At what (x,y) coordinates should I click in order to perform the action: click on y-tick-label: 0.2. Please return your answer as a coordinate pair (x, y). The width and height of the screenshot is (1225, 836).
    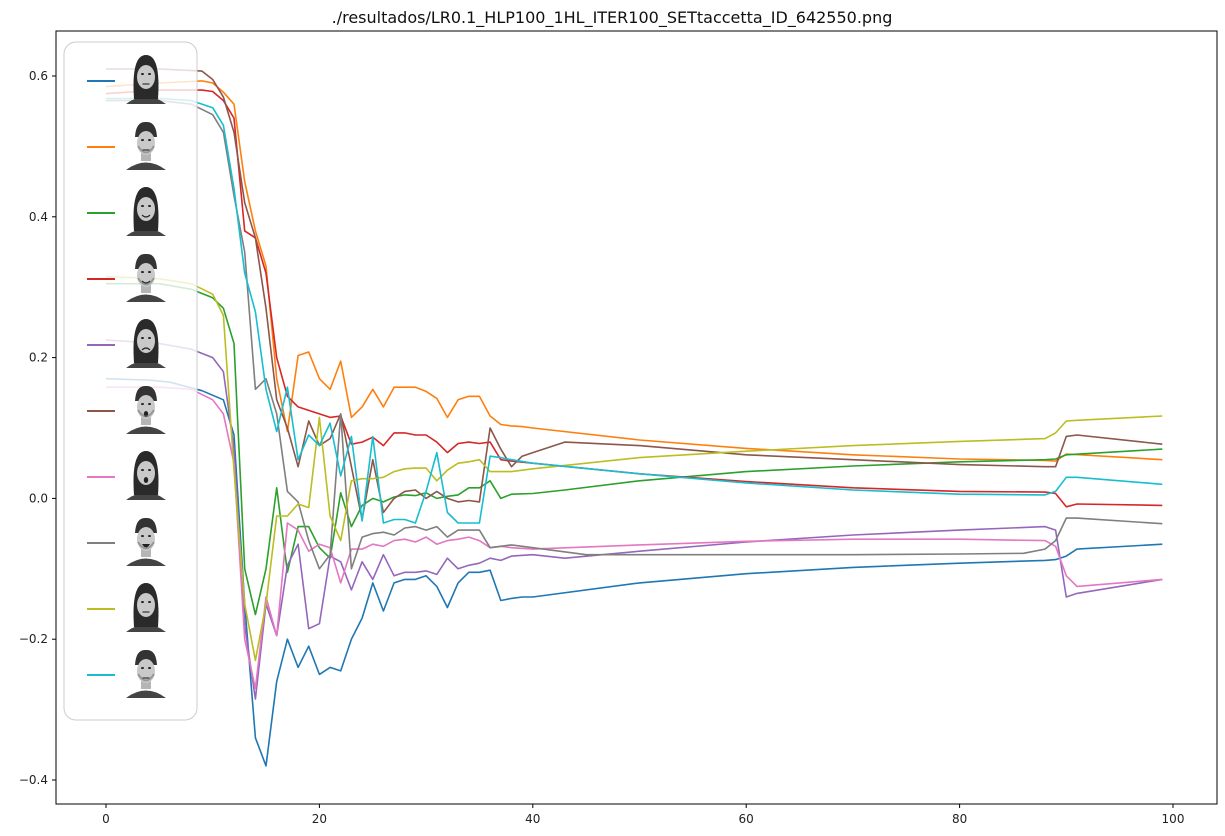
    Looking at the image, I should click on (38, 358).